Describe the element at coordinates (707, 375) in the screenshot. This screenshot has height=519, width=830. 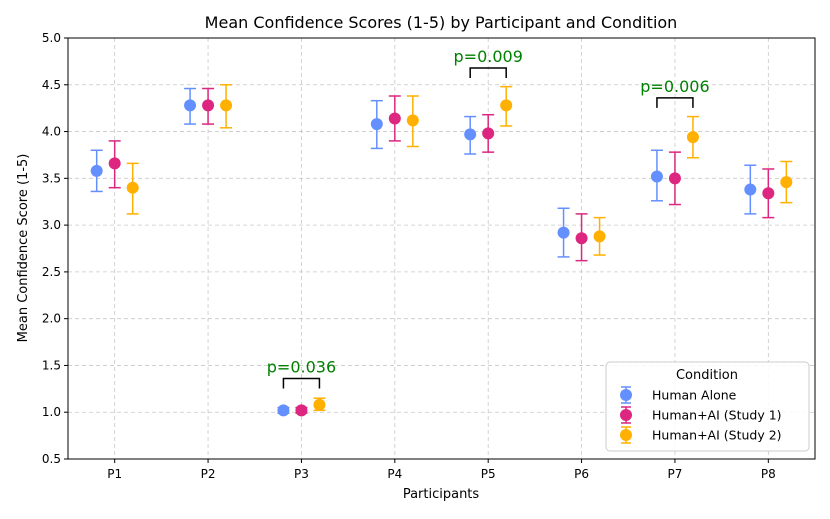
I see `legend-title: Condition` at that location.